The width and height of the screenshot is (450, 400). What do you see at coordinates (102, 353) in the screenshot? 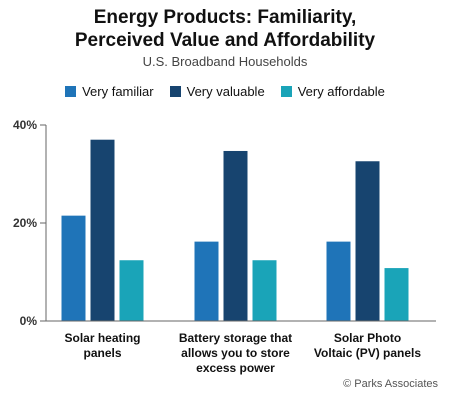
I see `x-category-label: panels` at bounding box center [102, 353].